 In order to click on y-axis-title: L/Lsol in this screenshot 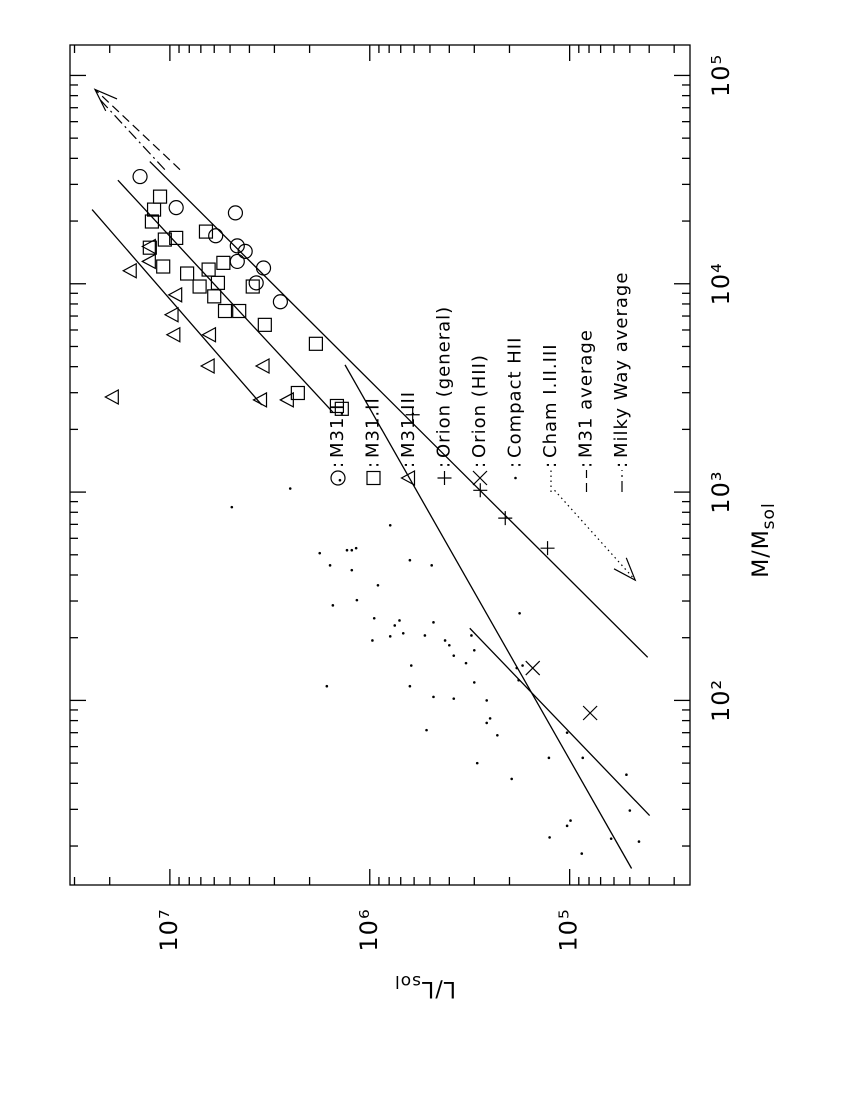, I will do `click(425, 986)`.